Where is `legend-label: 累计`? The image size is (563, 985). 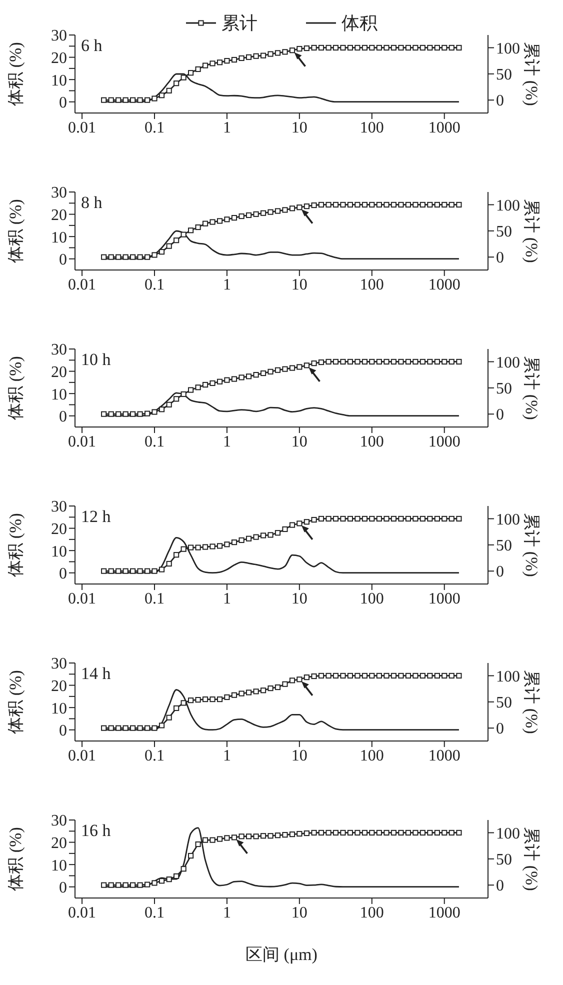 legend-label: 累计 is located at coordinates (240, 23).